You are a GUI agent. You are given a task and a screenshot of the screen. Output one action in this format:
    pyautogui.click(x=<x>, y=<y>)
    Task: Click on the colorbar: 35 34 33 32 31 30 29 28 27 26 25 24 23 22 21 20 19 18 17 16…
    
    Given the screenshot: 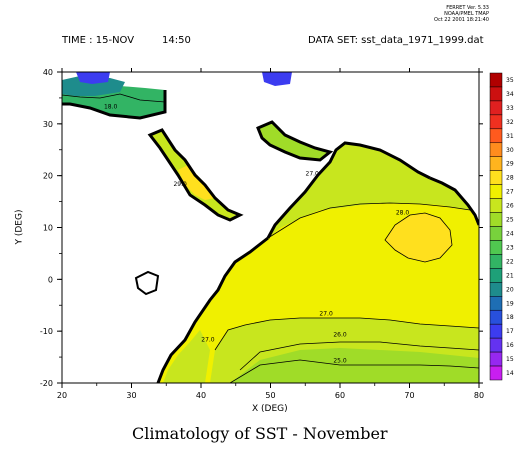 What is the action you would take?
    pyautogui.click(x=501, y=226)
    